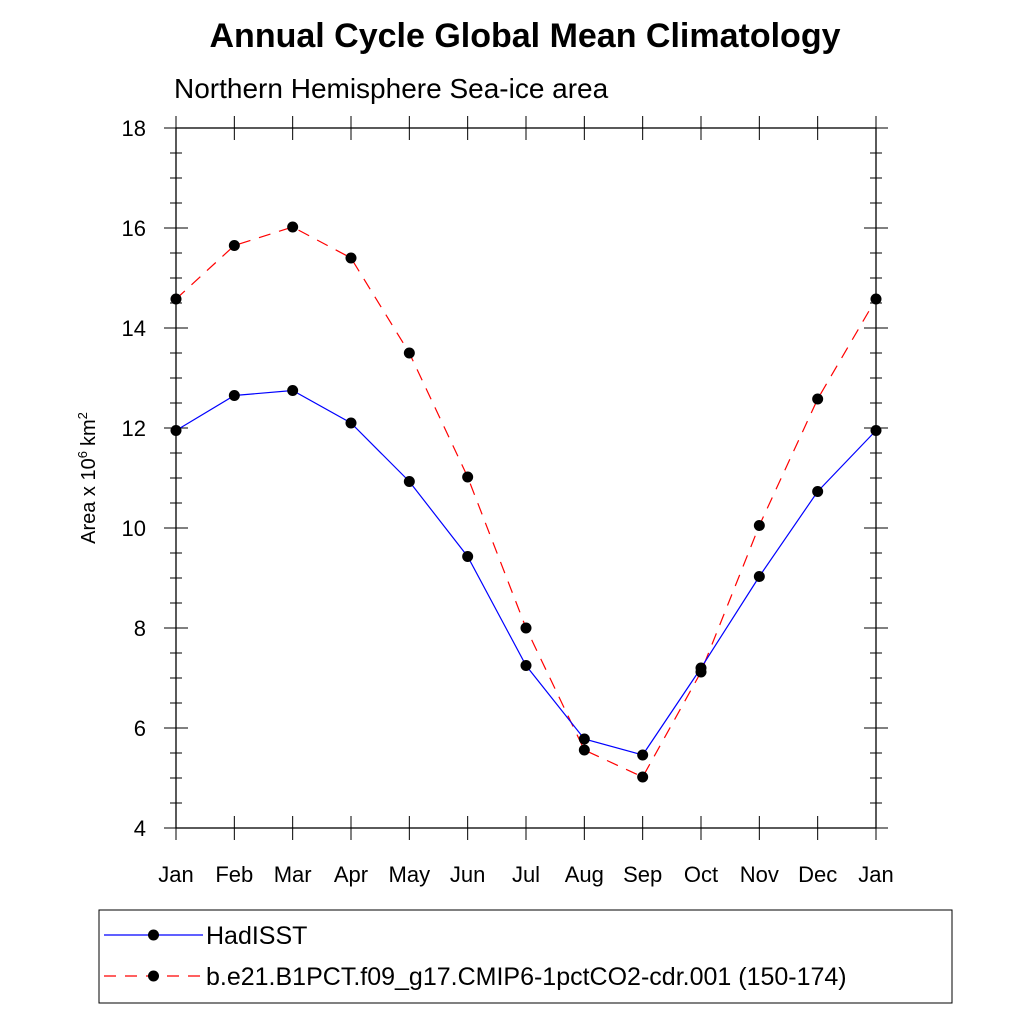  Describe the element at coordinates (134, 478) in the screenshot. I see `y-axis-labels: 4 6 8 10 12 14 16 18` at that location.